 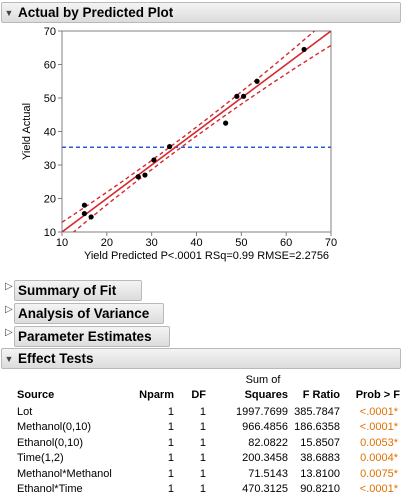 What do you see at coordinates (262, 412) in the screenshot?
I see `cell-ss: 1997.7699` at bounding box center [262, 412].